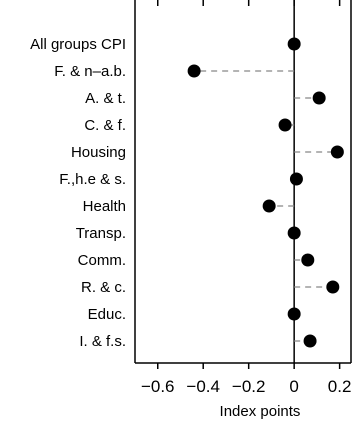  Describe the element at coordinates (203, 386) in the screenshot. I see `x-tick-label: −0.4` at that location.